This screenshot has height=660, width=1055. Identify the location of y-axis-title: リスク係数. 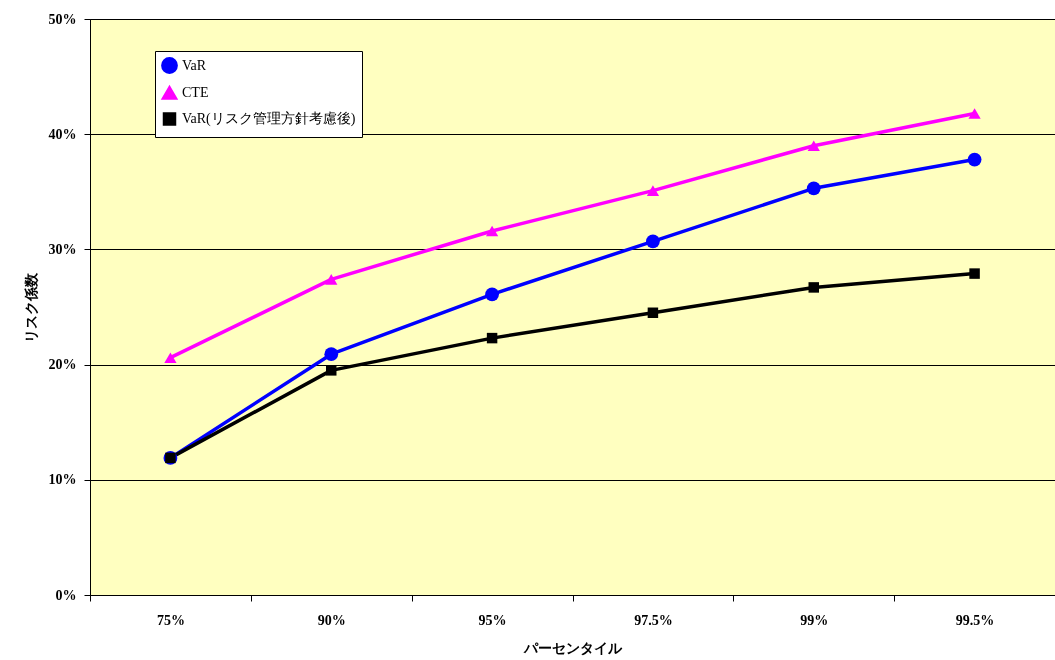
(31, 307).